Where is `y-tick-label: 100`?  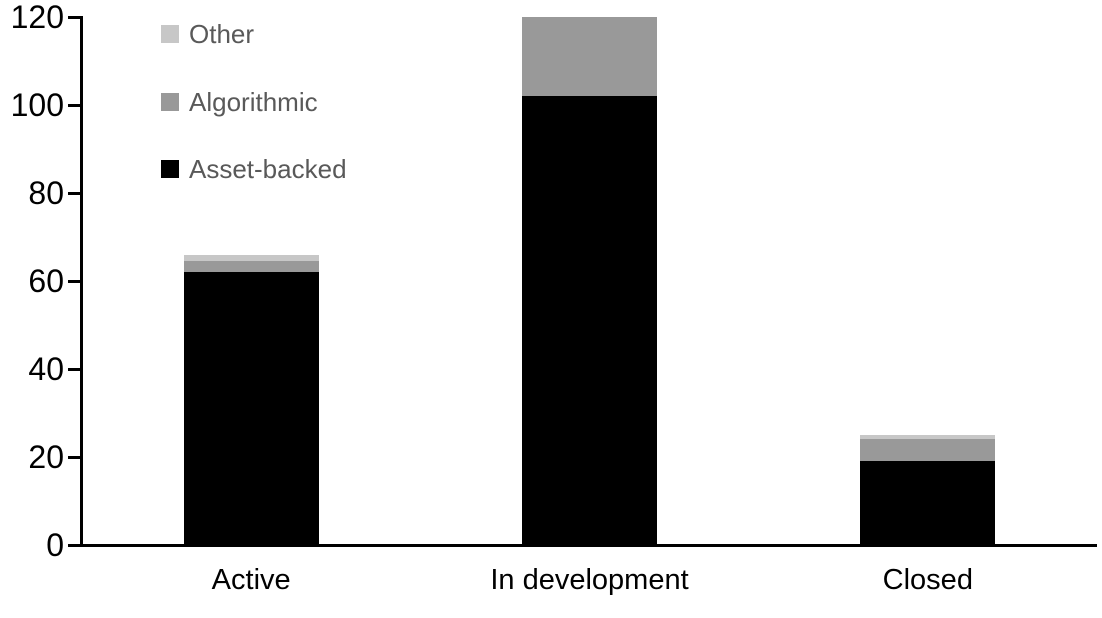 y-tick-label: 100 is located at coordinates (37, 105).